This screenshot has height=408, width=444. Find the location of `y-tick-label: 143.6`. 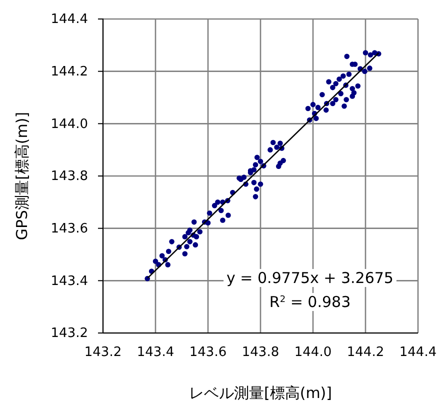

y-tick-label: 143.6 is located at coordinates (69, 228).